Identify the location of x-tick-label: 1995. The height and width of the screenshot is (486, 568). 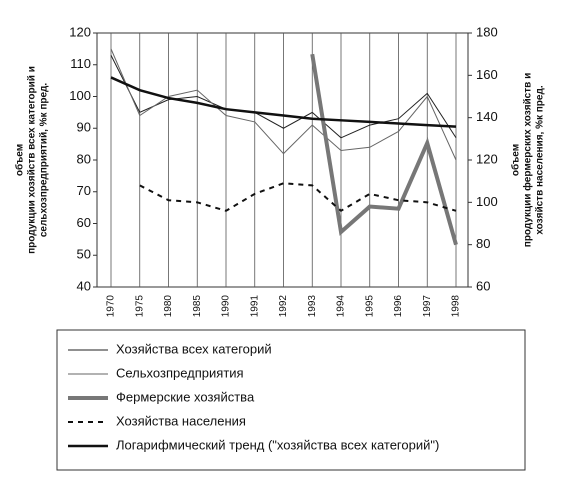
(369, 306).